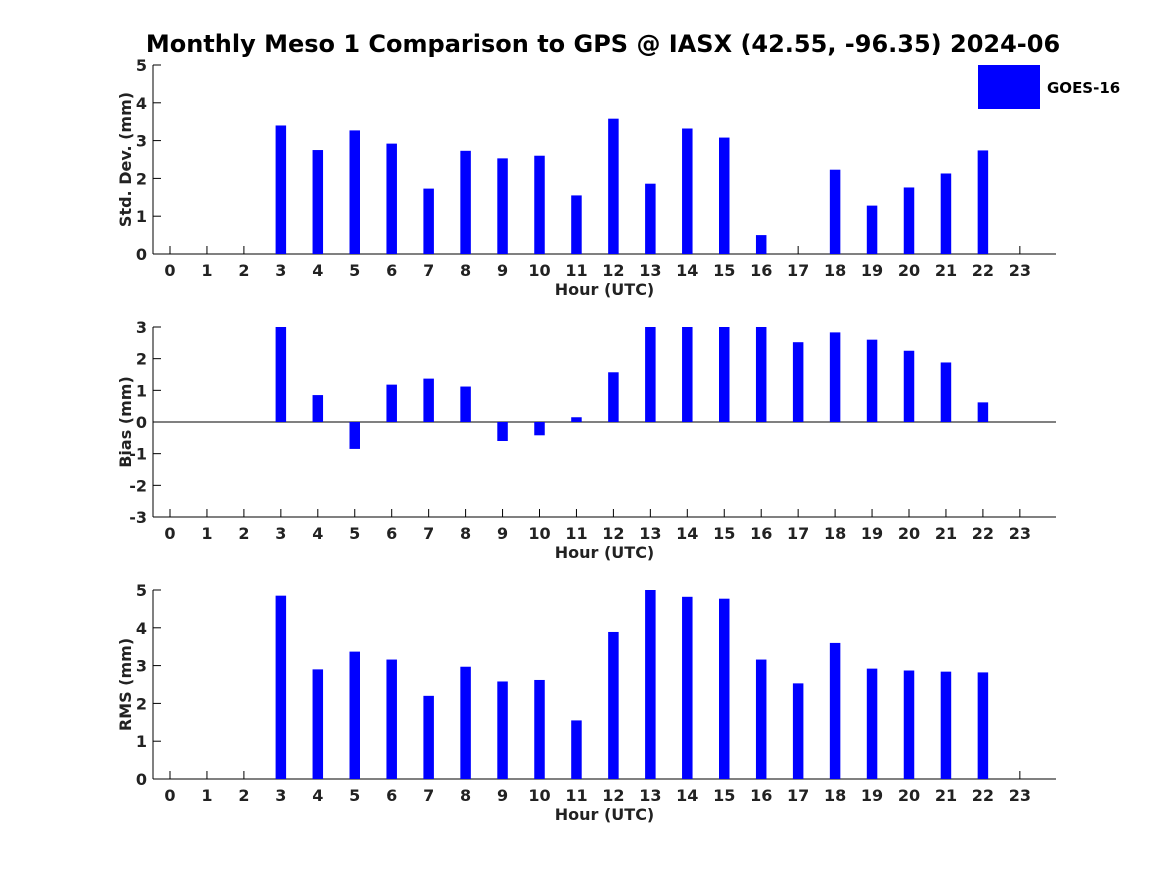  What do you see at coordinates (835, 533) in the screenshot?
I see `x-tick-label: 18` at bounding box center [835, 533].